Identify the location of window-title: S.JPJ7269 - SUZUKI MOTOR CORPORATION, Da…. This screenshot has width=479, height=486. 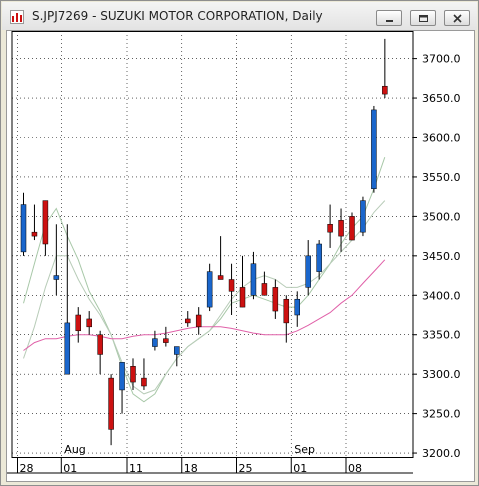
(177, 16).